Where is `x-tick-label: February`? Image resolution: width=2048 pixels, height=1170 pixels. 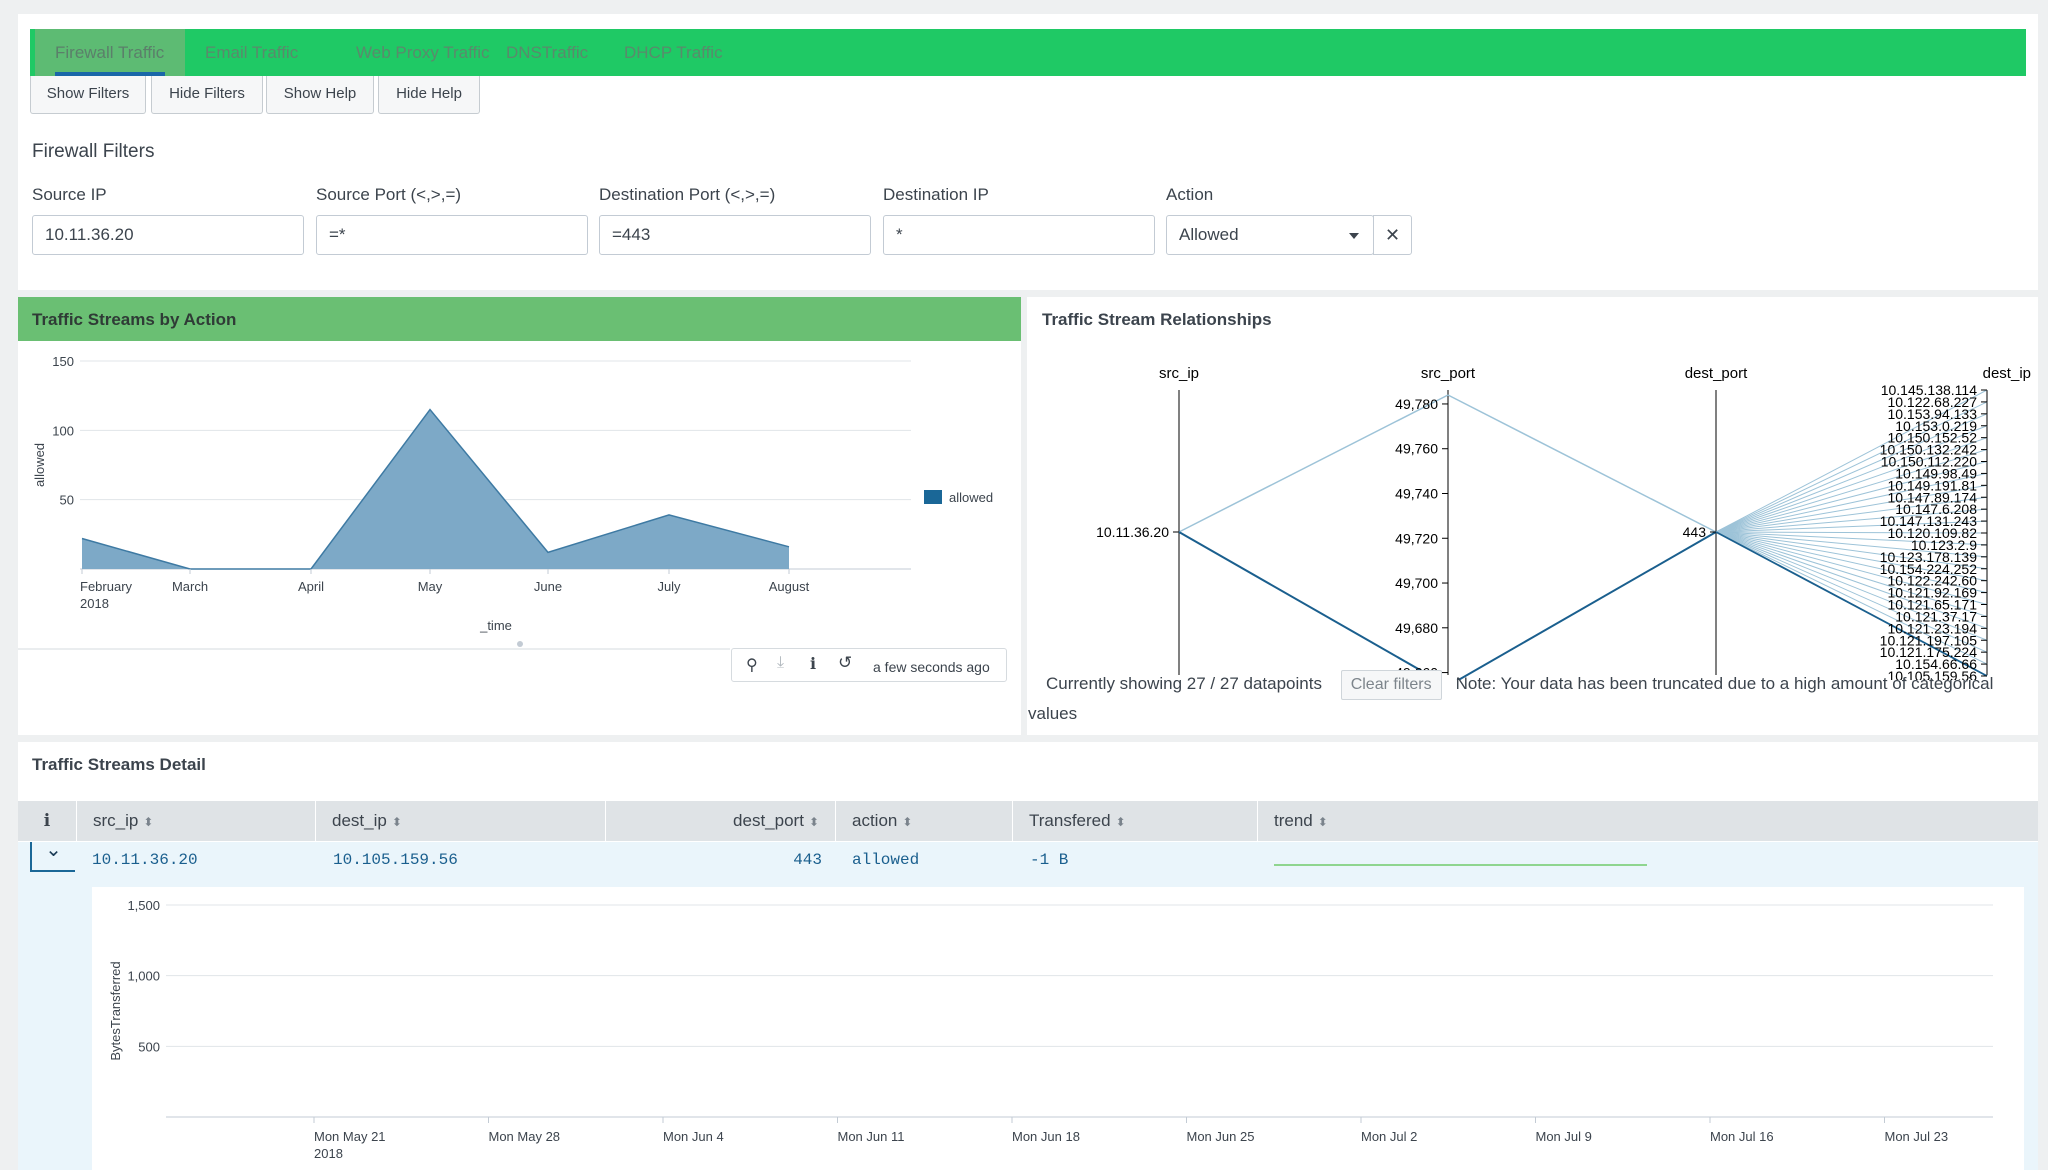
x-tick-label: February is located at coordinates (106, 586).